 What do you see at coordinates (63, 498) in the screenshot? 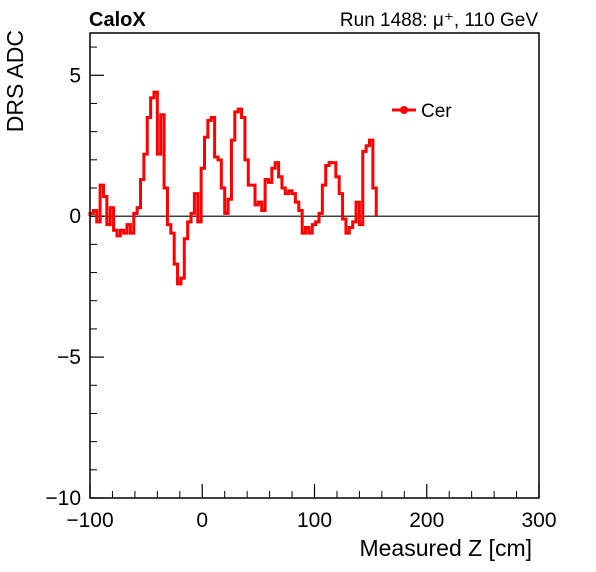
I see `y-tick-label: −10` at bounding box center [63, 498].